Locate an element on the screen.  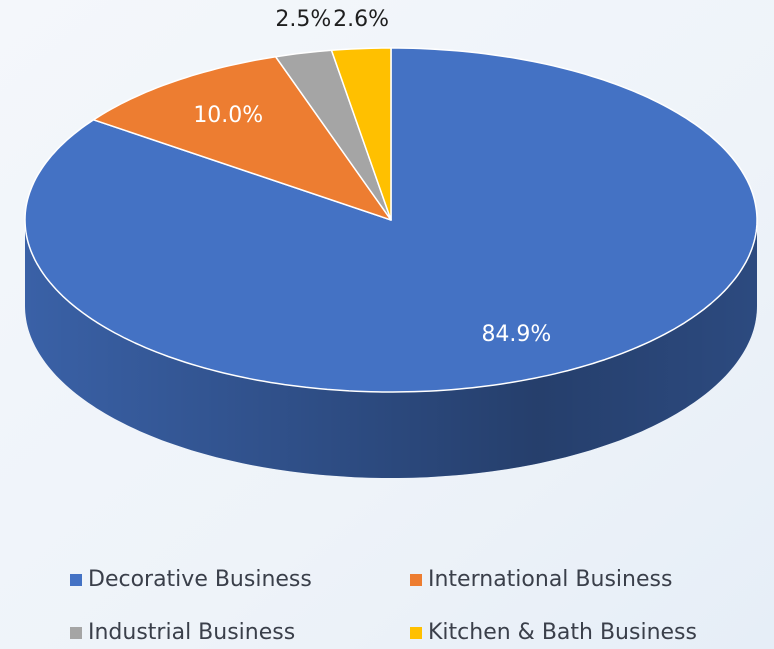
data-label: 2.5% is located at coordinates (303, 19).